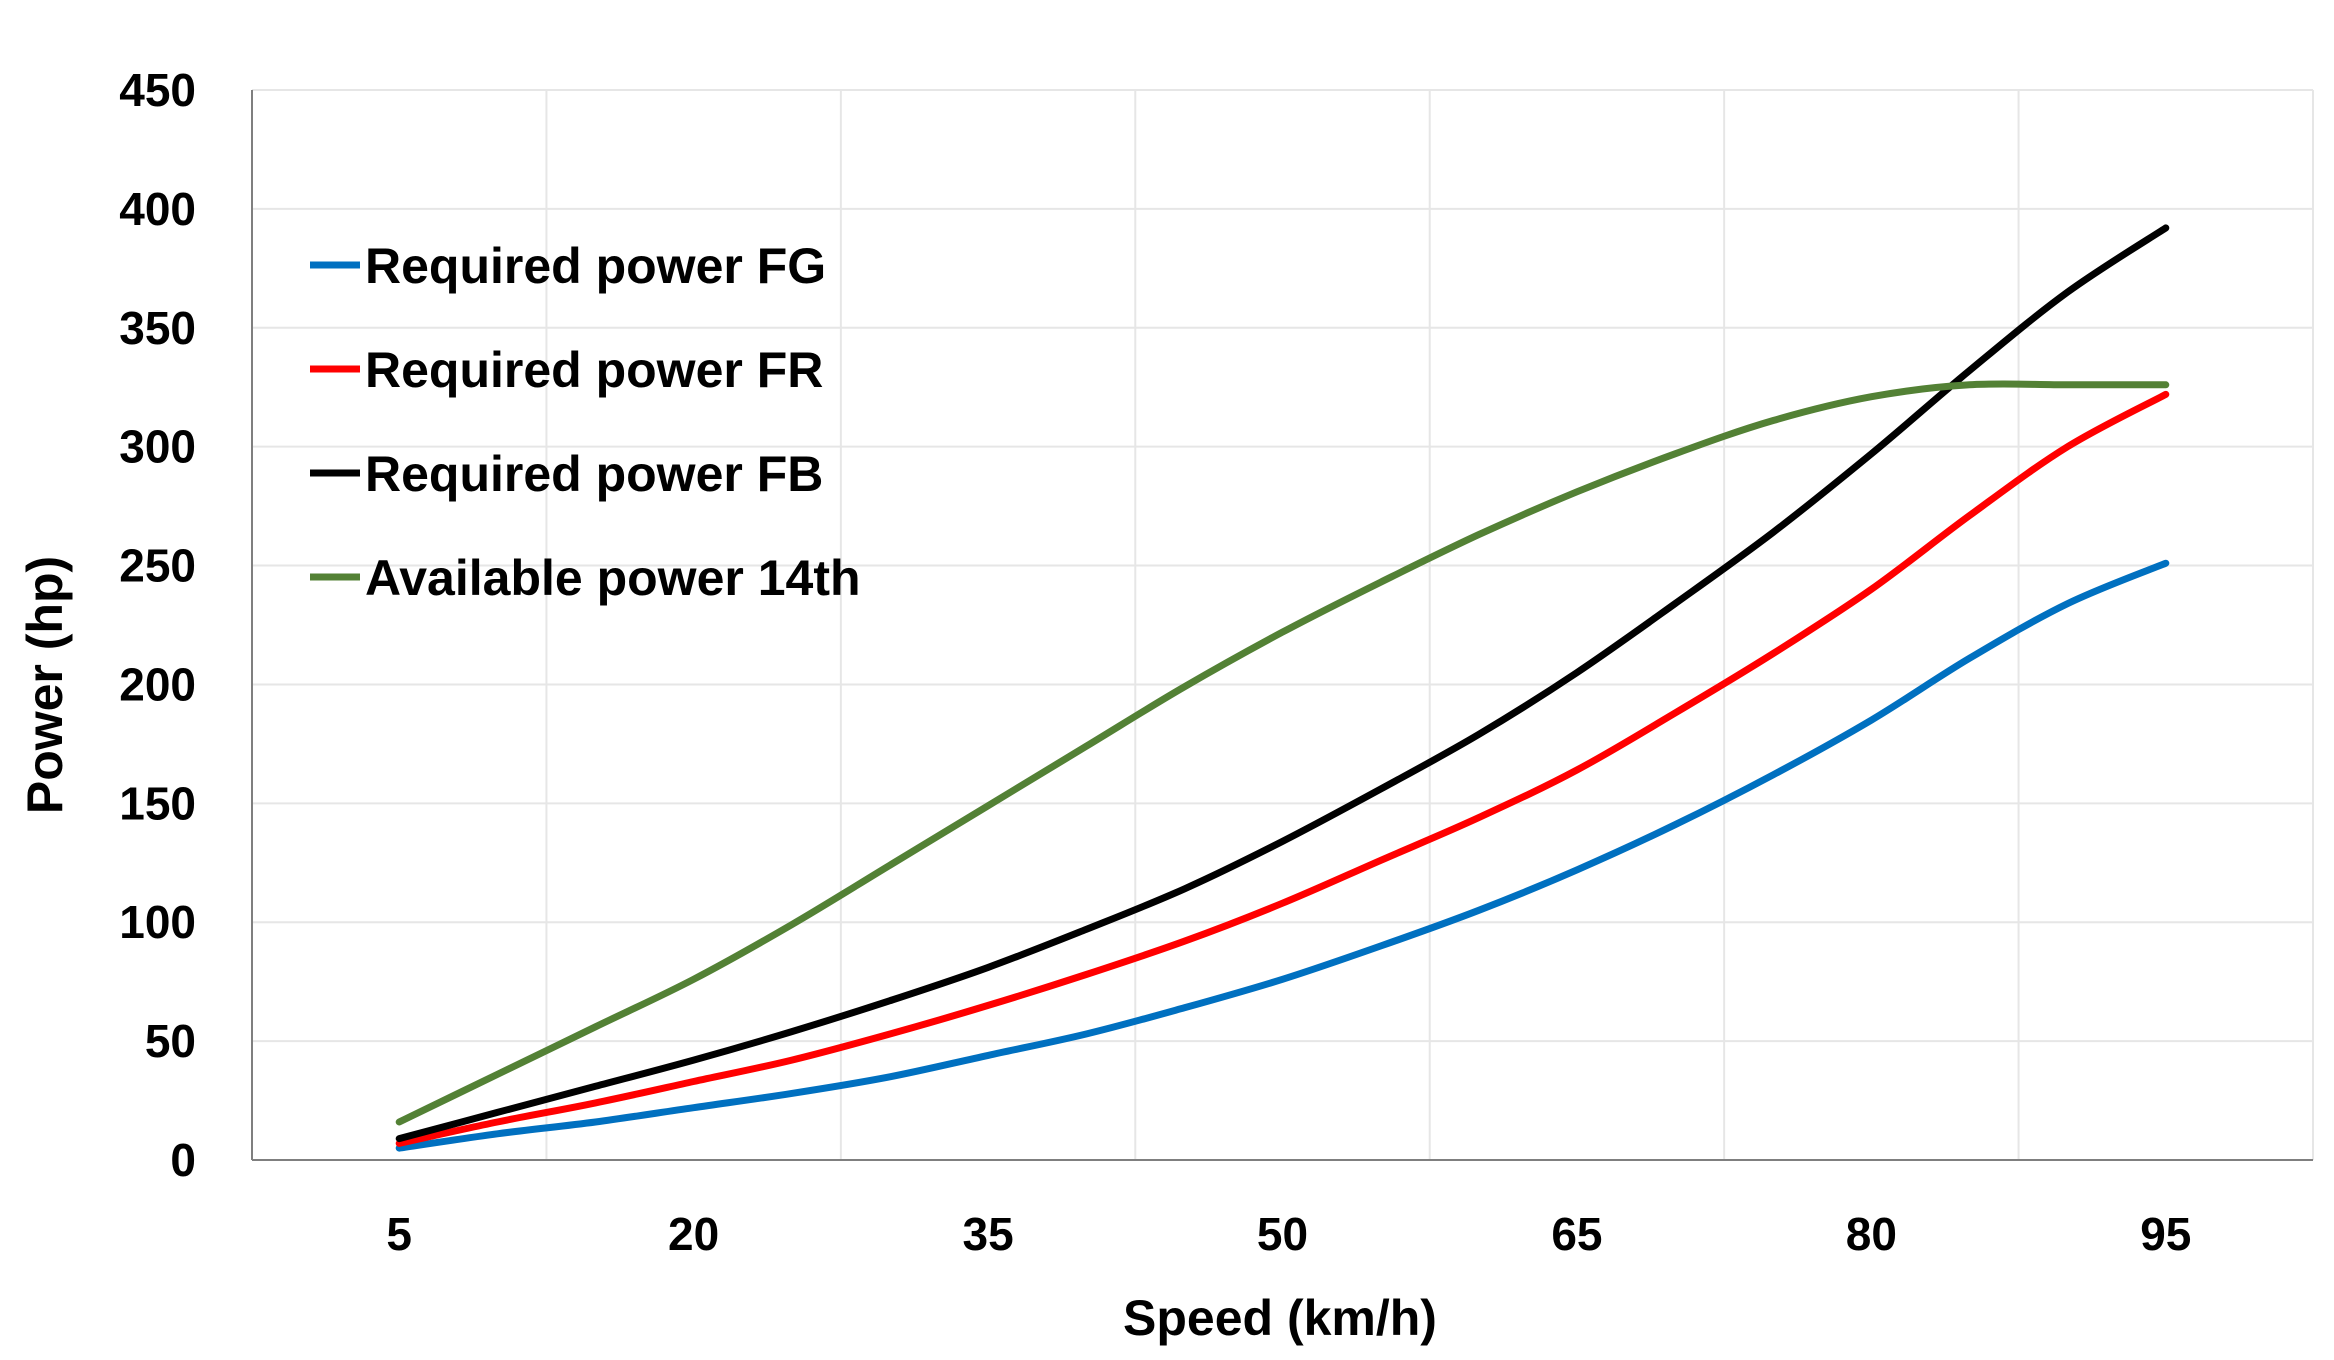 Image resolution: width=2334 pixels, height=1360 pixels. I want to click on legend-label-available-power-14th: Available power 14th, so click(613, 578).